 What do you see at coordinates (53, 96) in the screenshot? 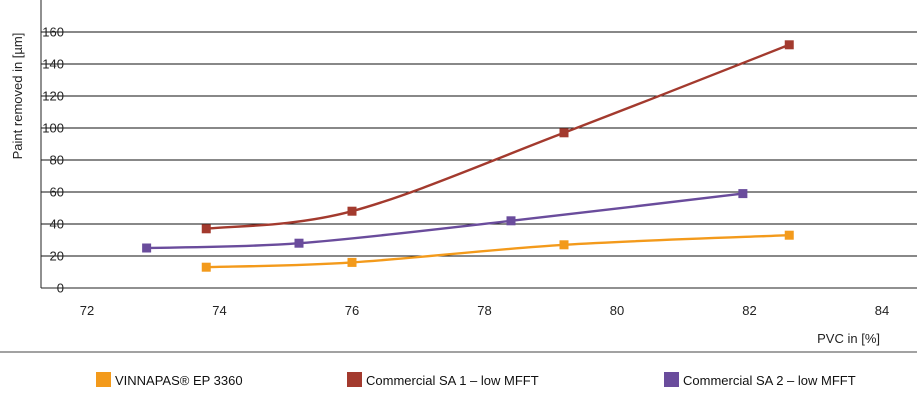
I see `y-tick-label: 120` at bounding box center [53, 96].